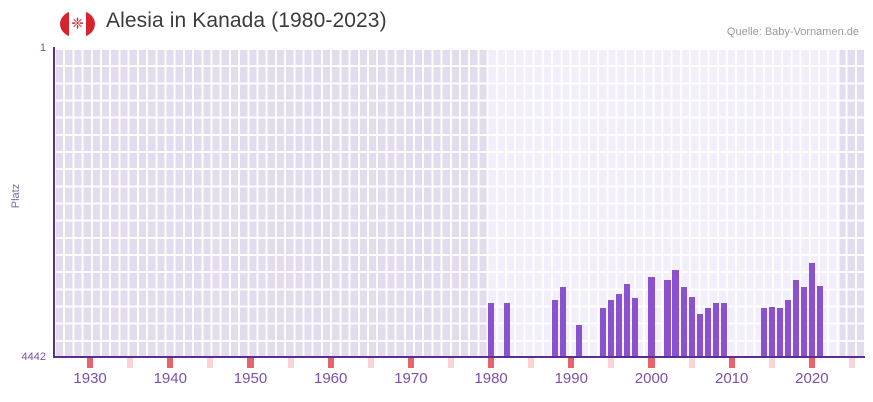 Image resolution: width=873 pixels, height=402 pixels. What do you see at coordinates (707, 332) in the screenshot?
I see `bar-2007` at bounding box center [707, 332].